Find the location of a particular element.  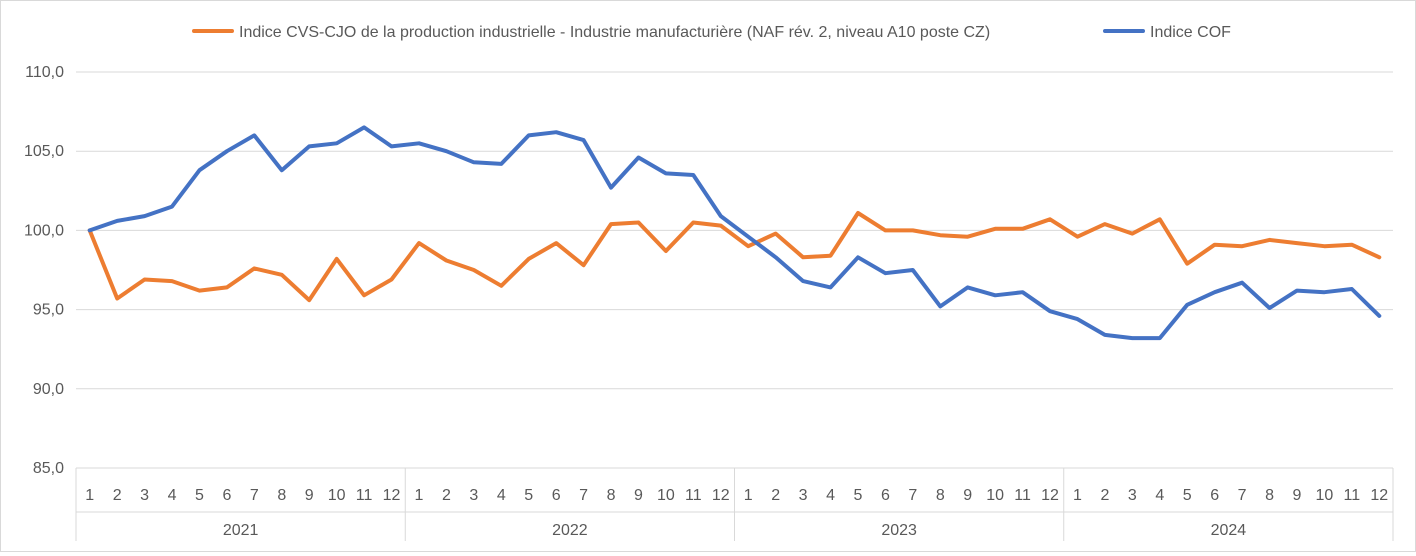

y-tick-label: 95,0 is located at coordinates (48, 310).